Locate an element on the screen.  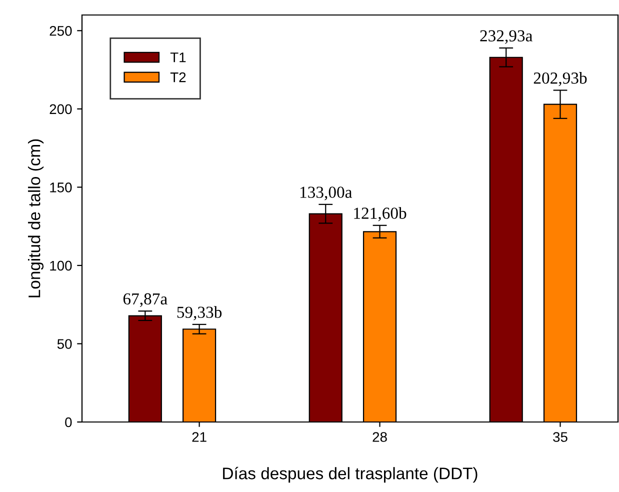
x-tick-label: 28 is located at coordinates (379, 437).